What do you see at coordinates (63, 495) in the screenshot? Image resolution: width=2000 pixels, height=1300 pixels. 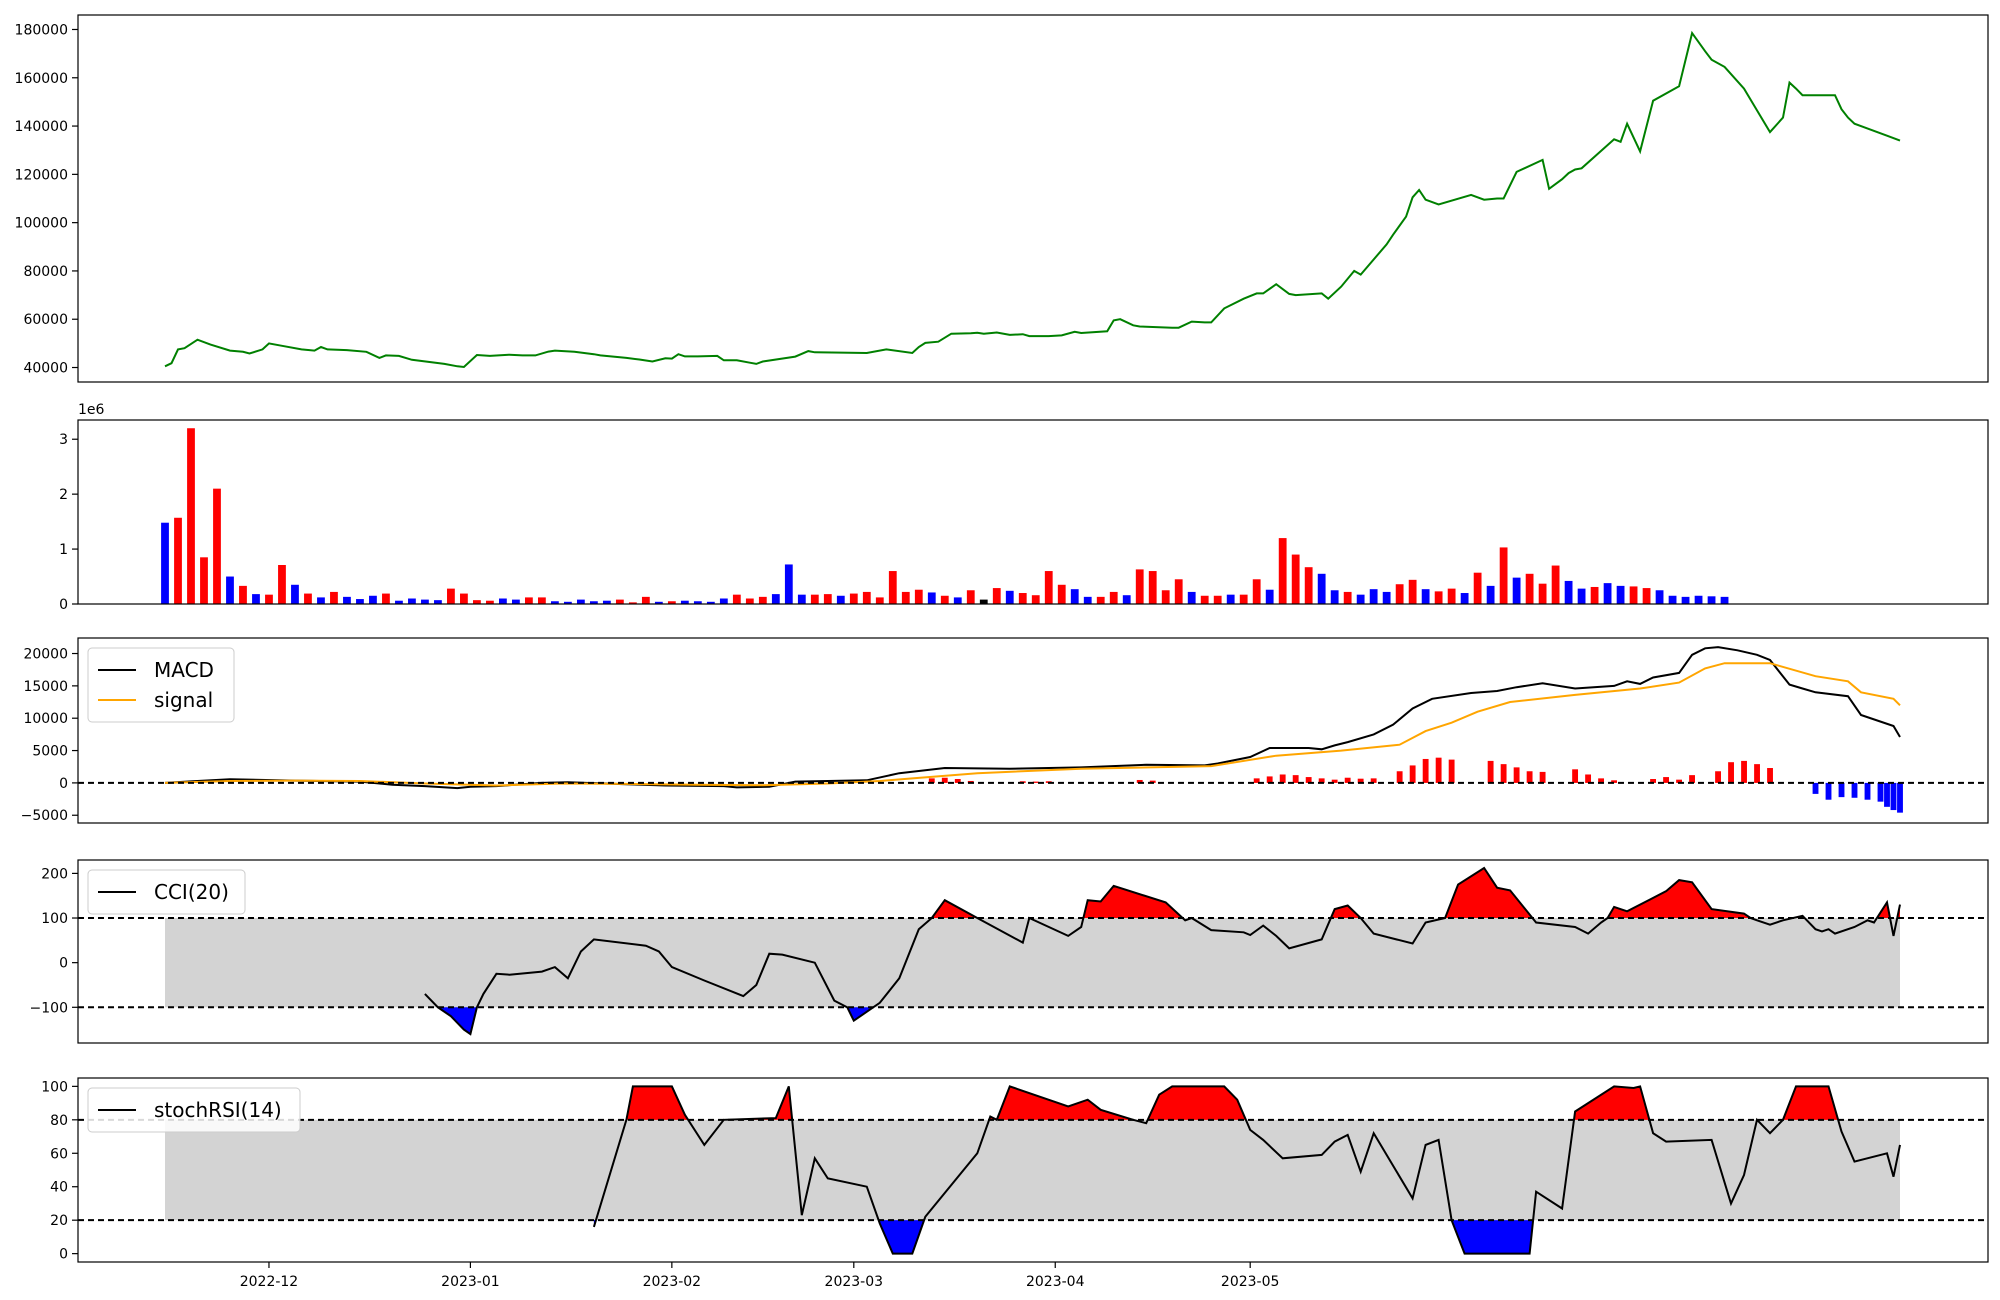 I see `y-tick-label: 2` at bounding box center [63, 495].